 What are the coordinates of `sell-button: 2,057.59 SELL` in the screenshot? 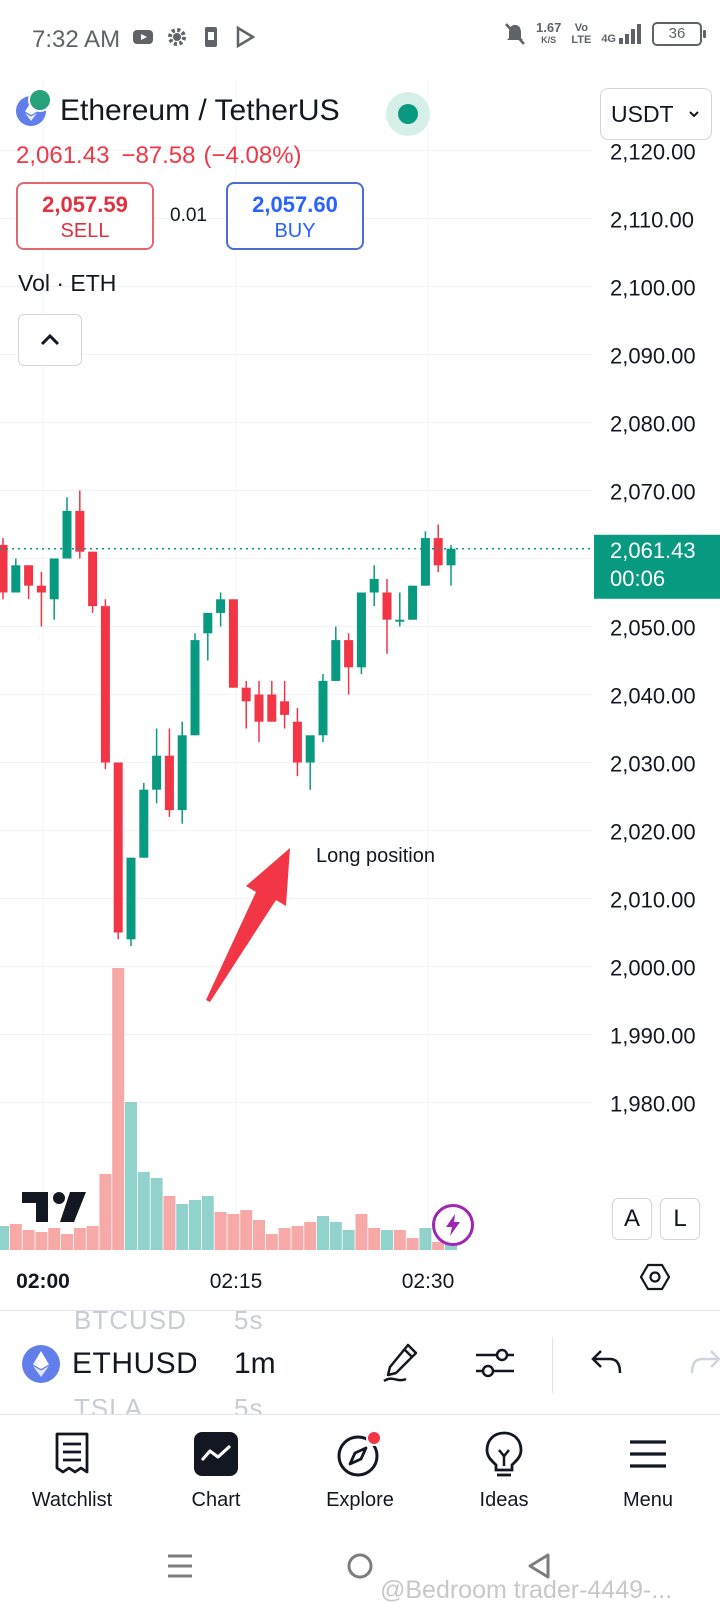 It's located at (85, 216).